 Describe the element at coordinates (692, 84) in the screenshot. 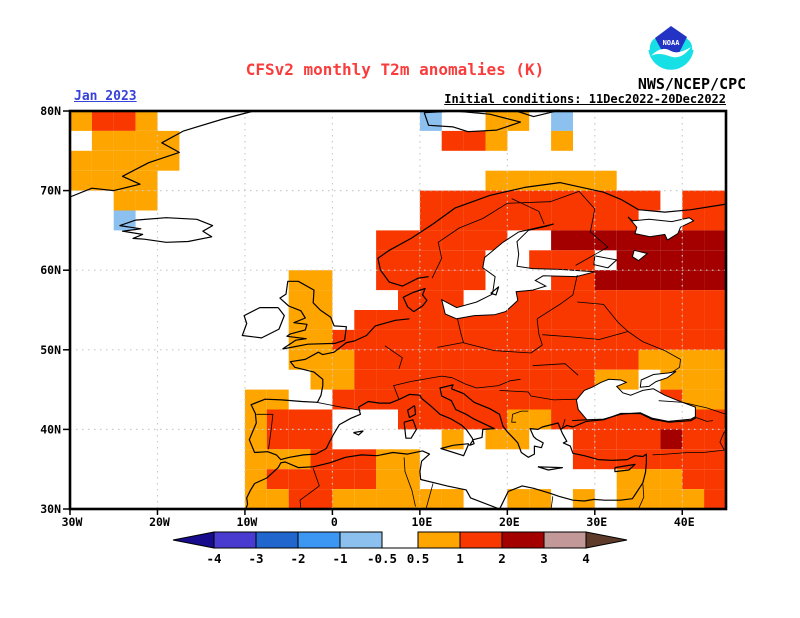

I see `org-label: NWS/NCEP/CPC` at that location.